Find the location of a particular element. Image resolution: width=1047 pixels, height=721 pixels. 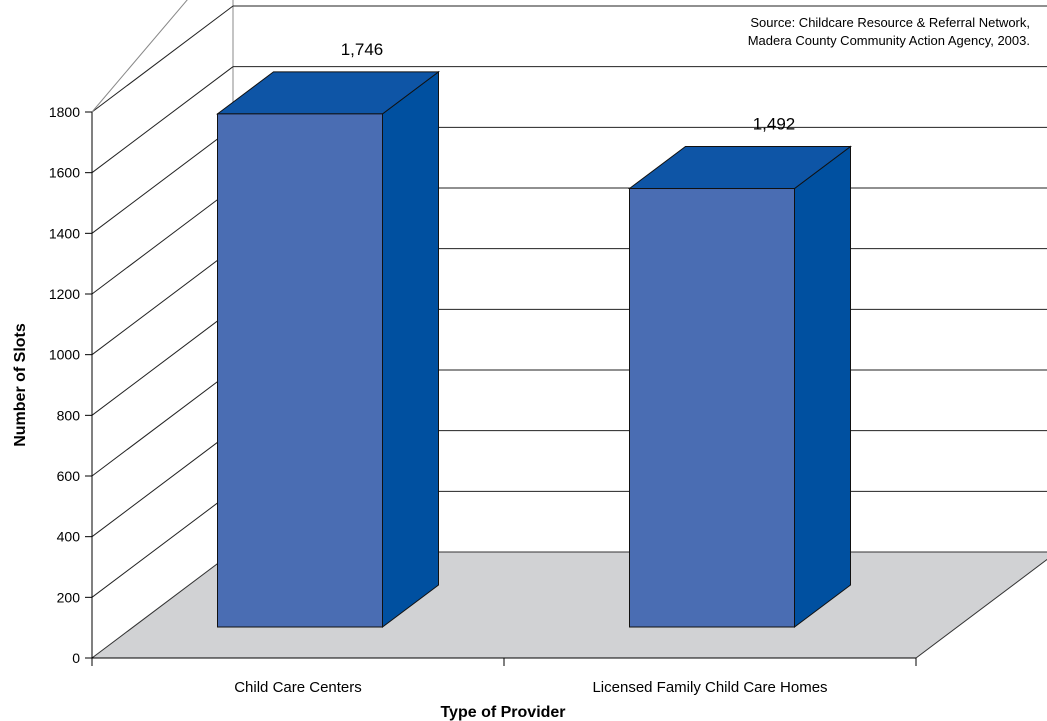

y-tick-label: 400 is located at coordinates (69, 537).